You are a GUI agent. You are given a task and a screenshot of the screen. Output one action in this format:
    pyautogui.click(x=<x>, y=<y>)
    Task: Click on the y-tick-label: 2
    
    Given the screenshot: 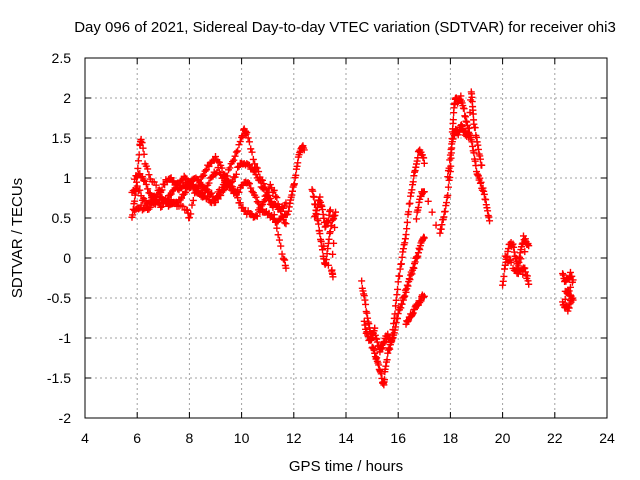 What is the action you would take?
    pyautogui.click(x=67, y=98)
    